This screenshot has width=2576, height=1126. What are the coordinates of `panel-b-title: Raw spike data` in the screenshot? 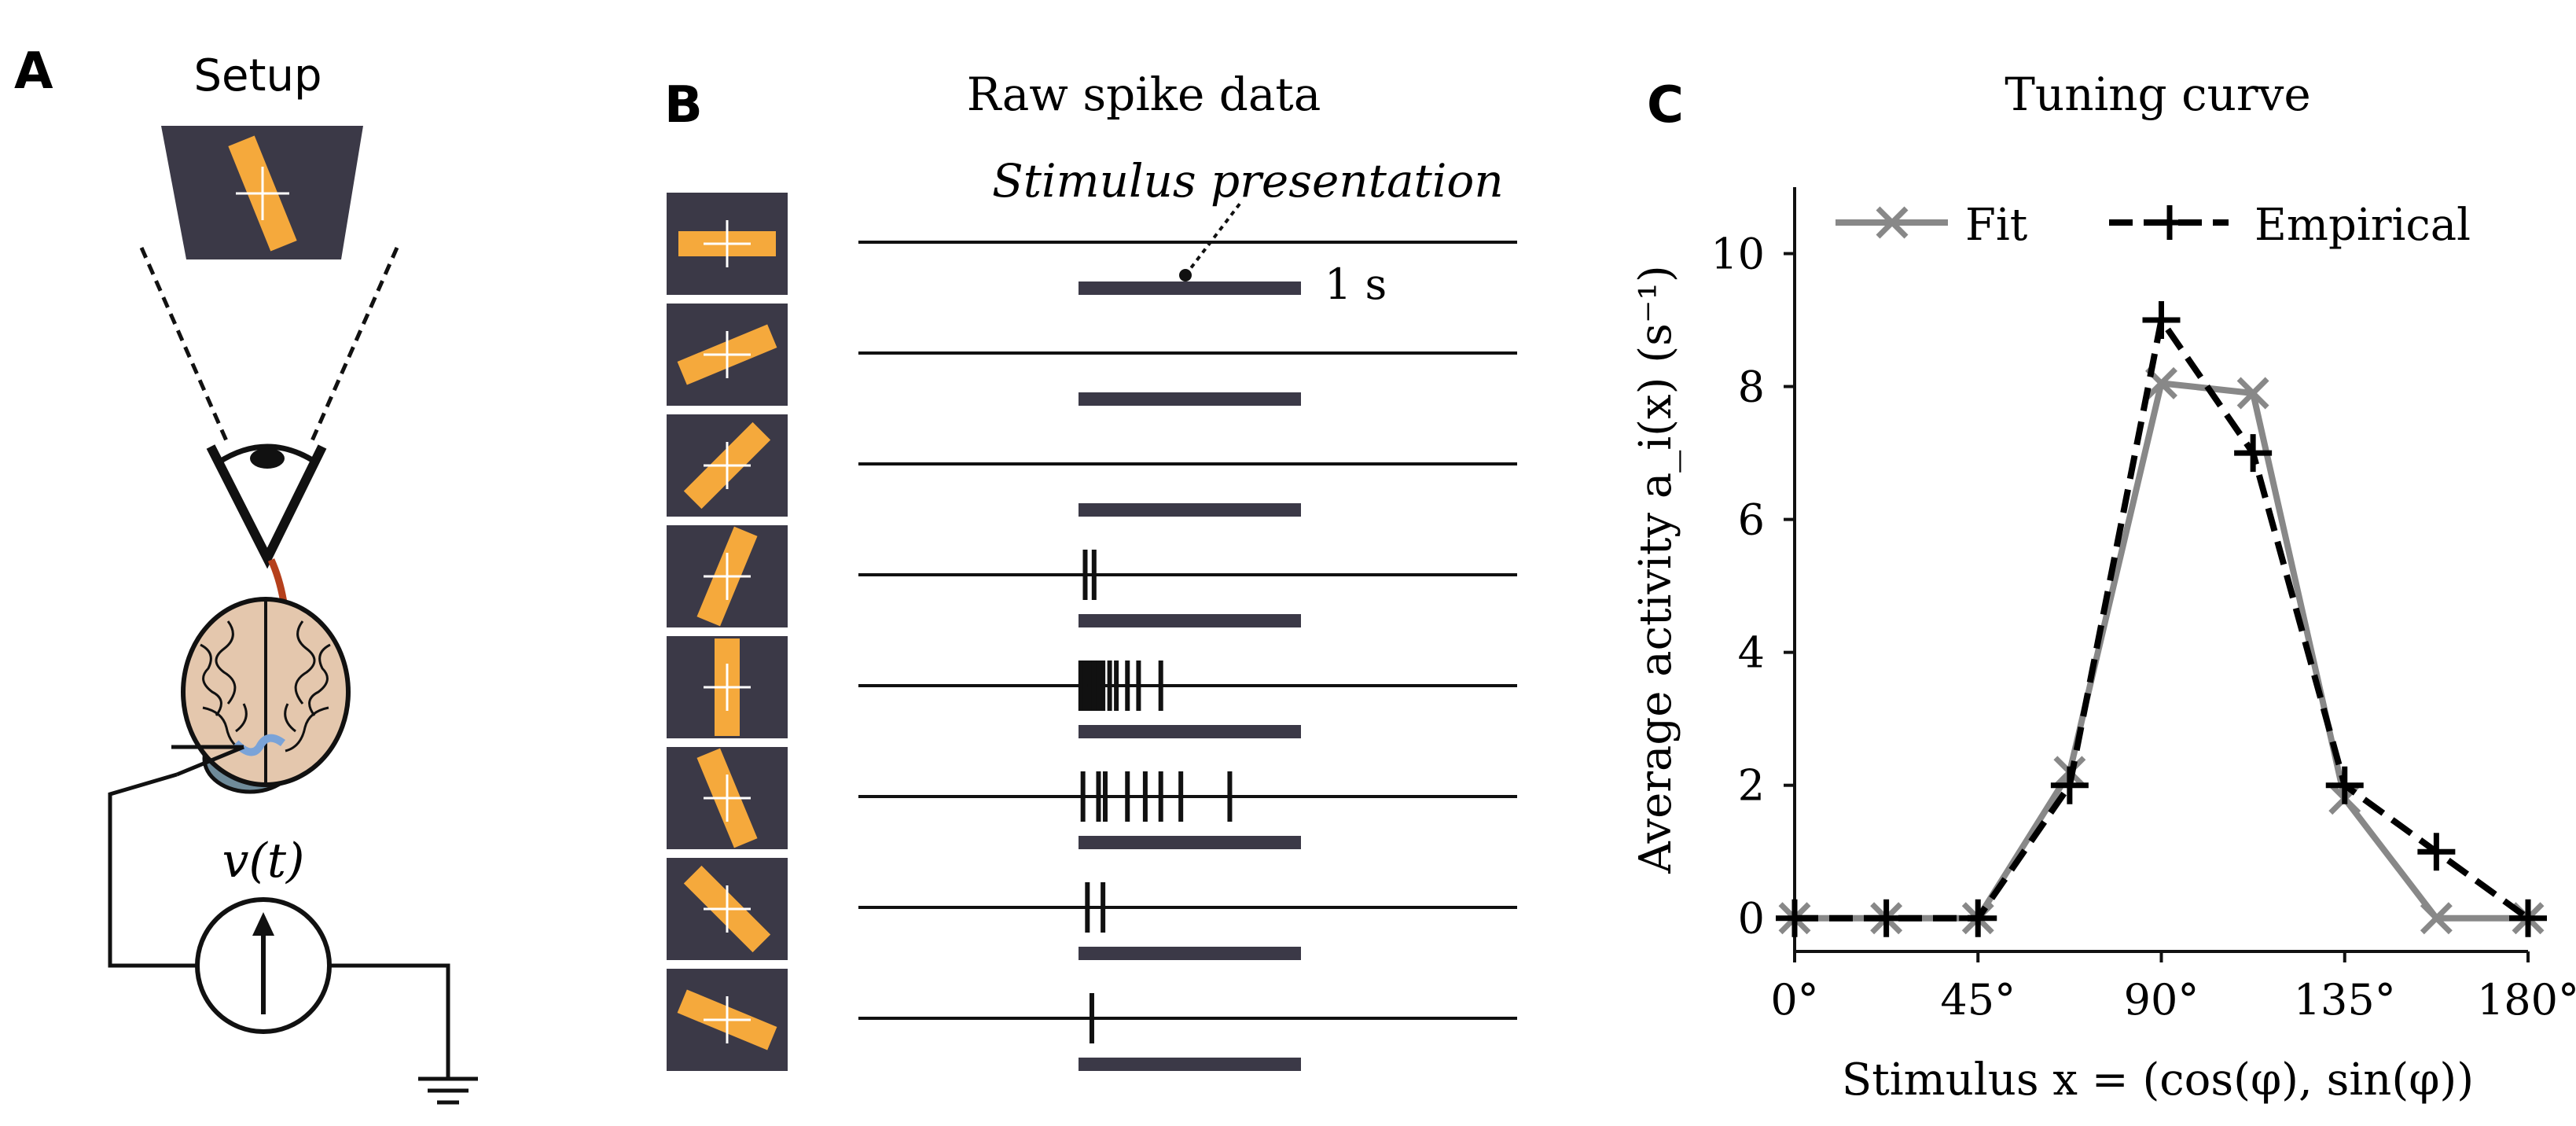 It's located at (1144, 94).